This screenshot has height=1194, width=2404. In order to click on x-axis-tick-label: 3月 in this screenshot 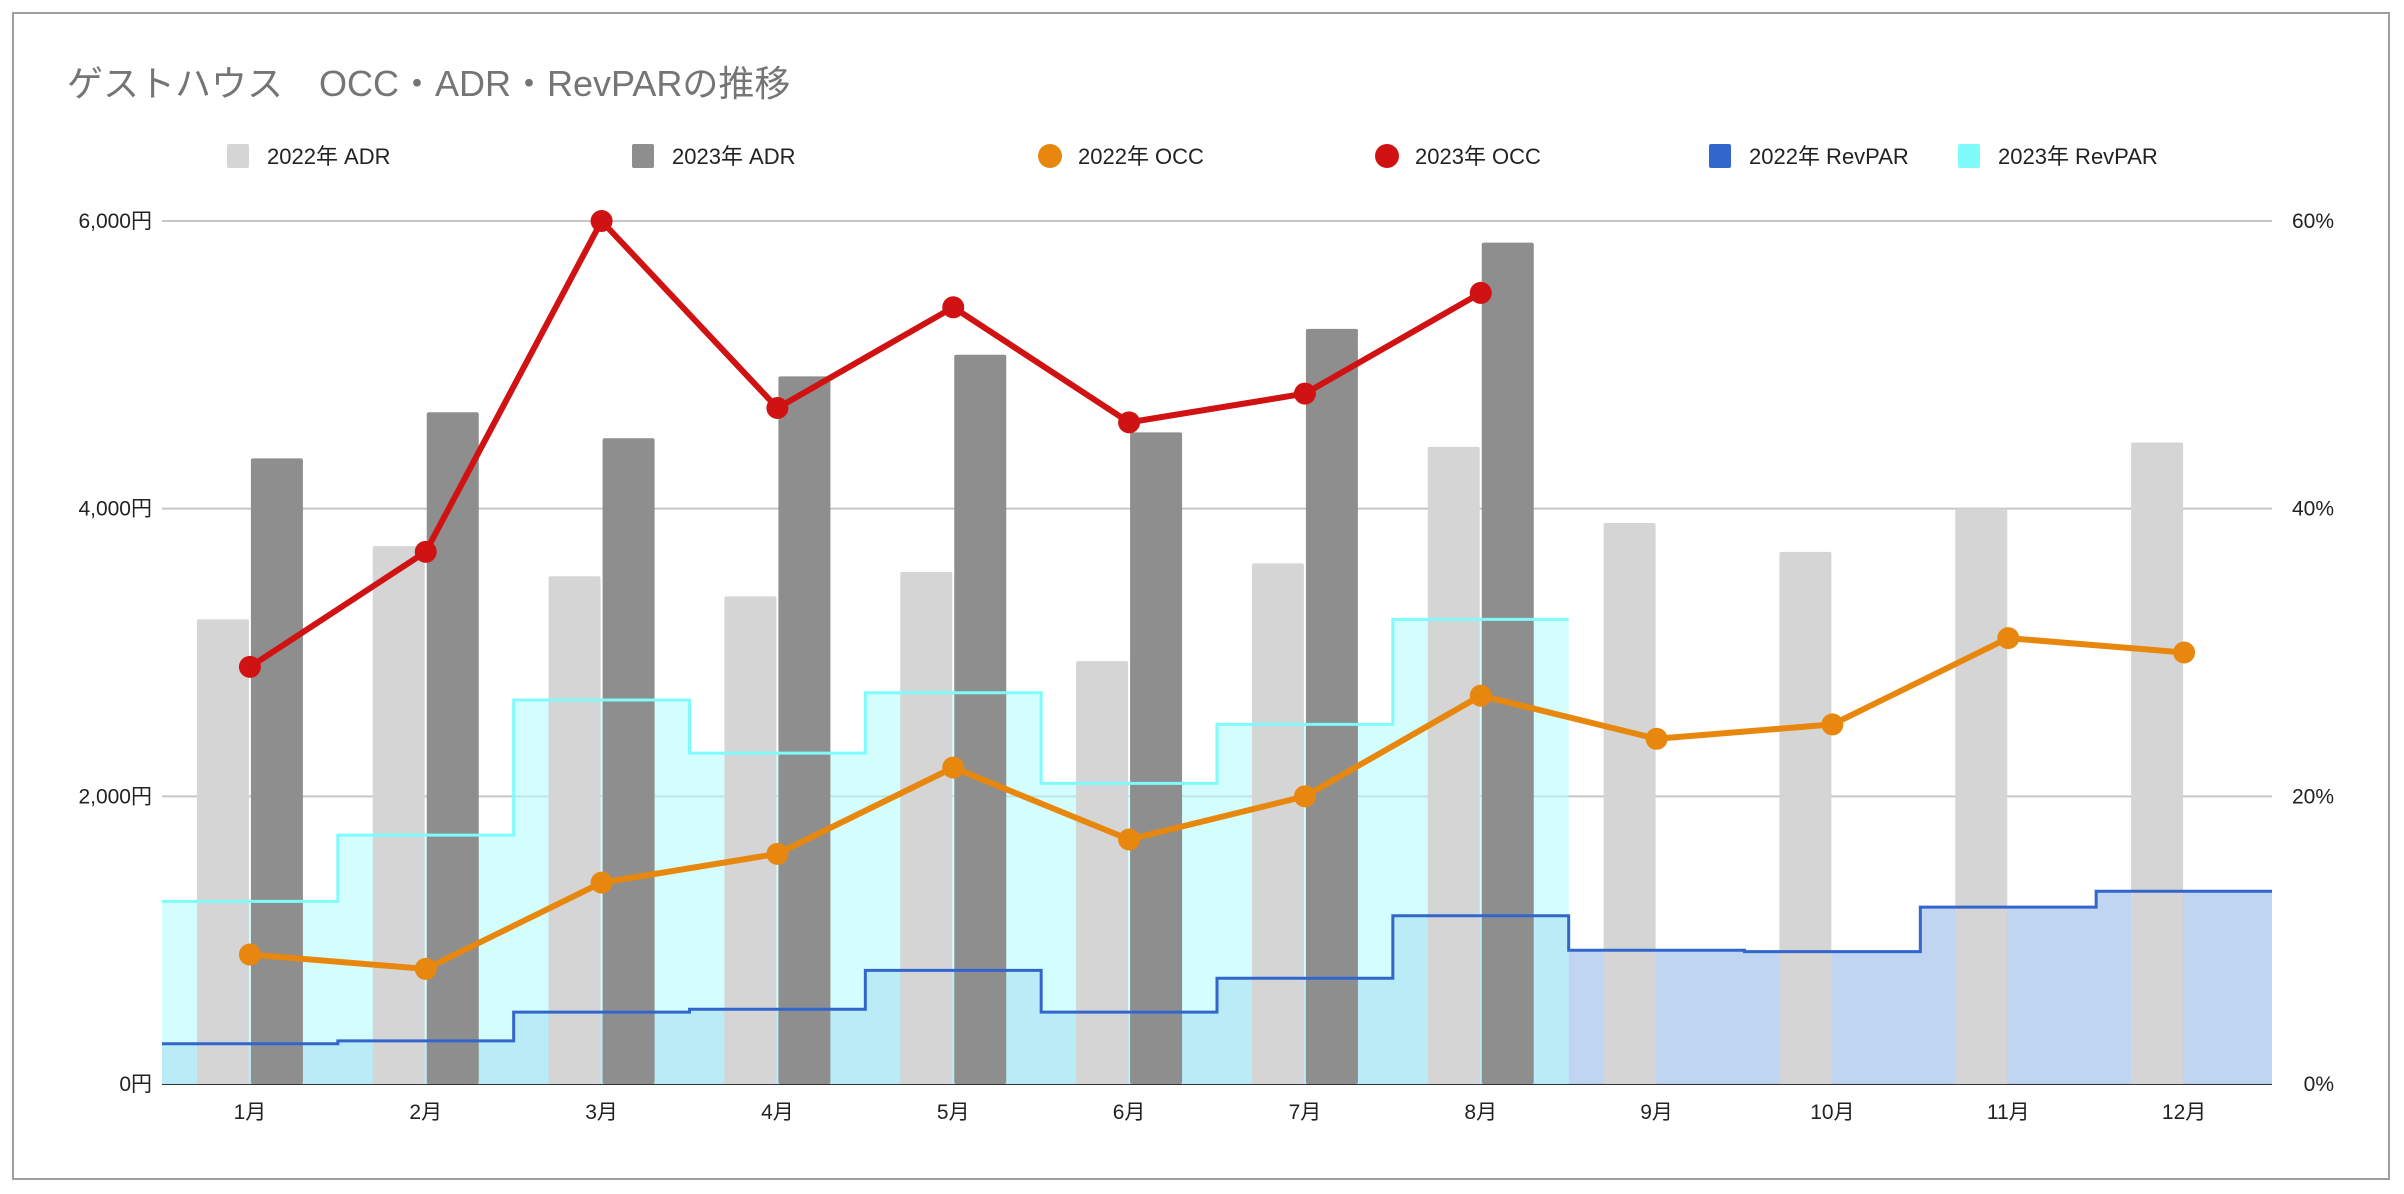, I will do `click(601, 1112)`.